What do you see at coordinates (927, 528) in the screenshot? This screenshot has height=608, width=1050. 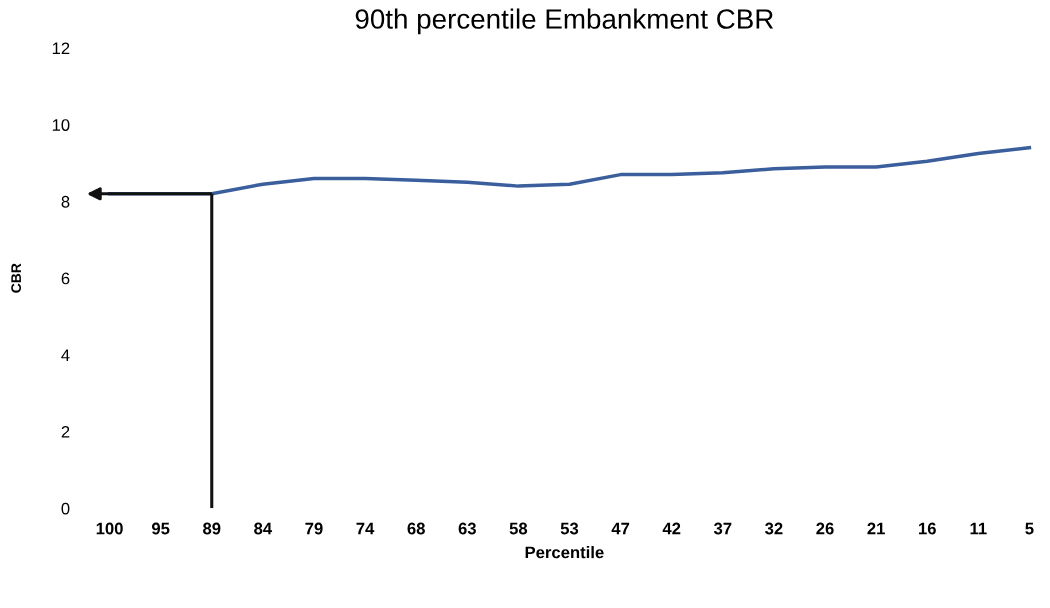 I see `x-tick-label: 16` at bounding box center [927, 528].